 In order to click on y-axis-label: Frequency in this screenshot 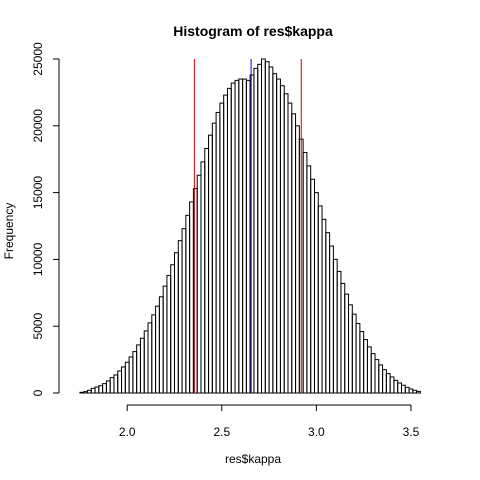, I will do `click(9, 231)`.